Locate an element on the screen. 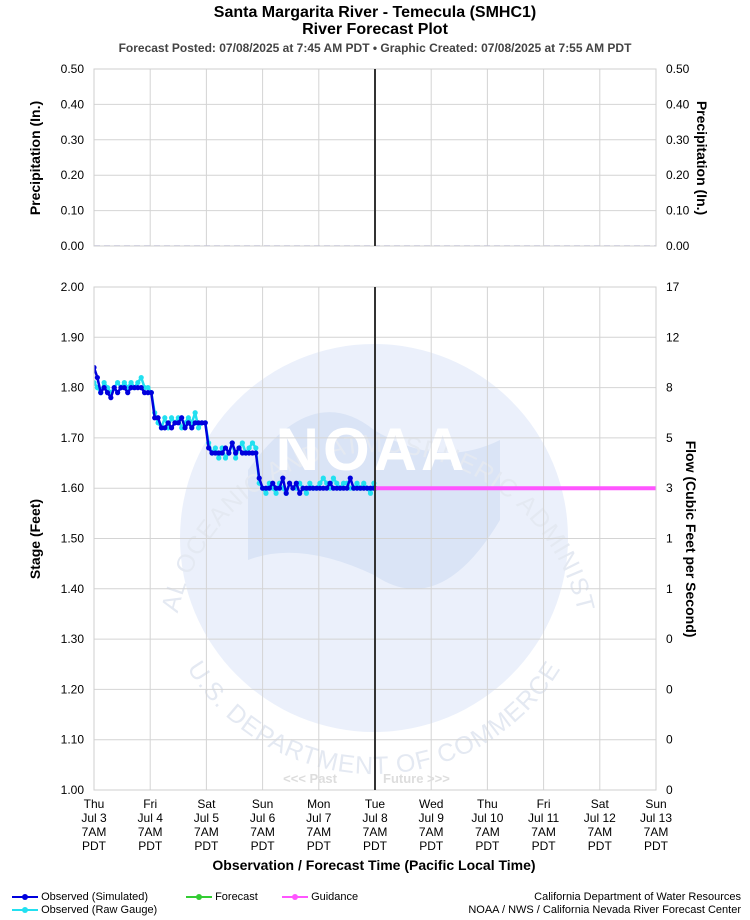 This screenshot has width=750, height=920. stage-y-right-tick-label: 8 is located at coordinates (669, 388).